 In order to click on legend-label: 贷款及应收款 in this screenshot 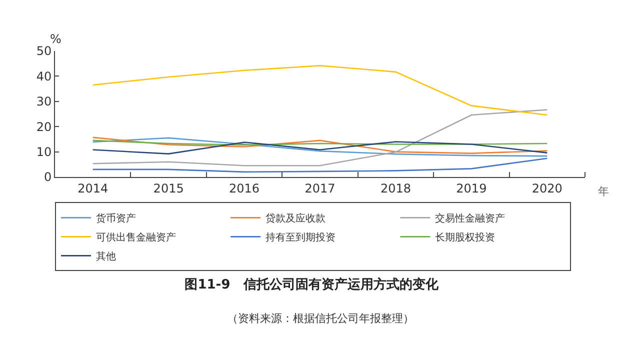, I will do `click(296, 218)`.